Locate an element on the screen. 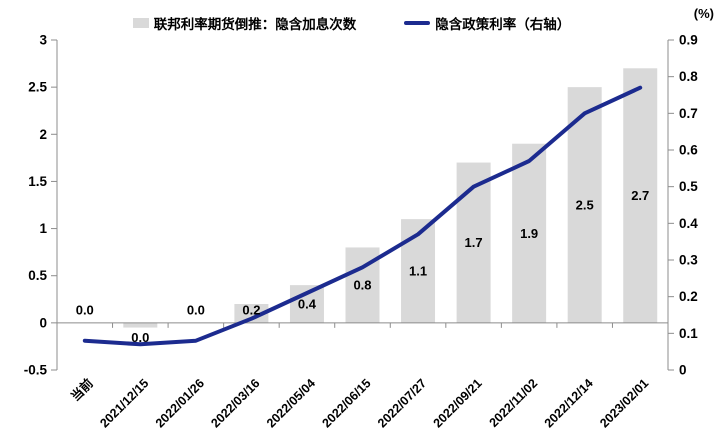 Image resolution: width=723 pixels, height=442 pixels. legend-item-implied-hikes: 联邦利率期货倒推：隐含加息次数 is located at coordinates (244, 23).